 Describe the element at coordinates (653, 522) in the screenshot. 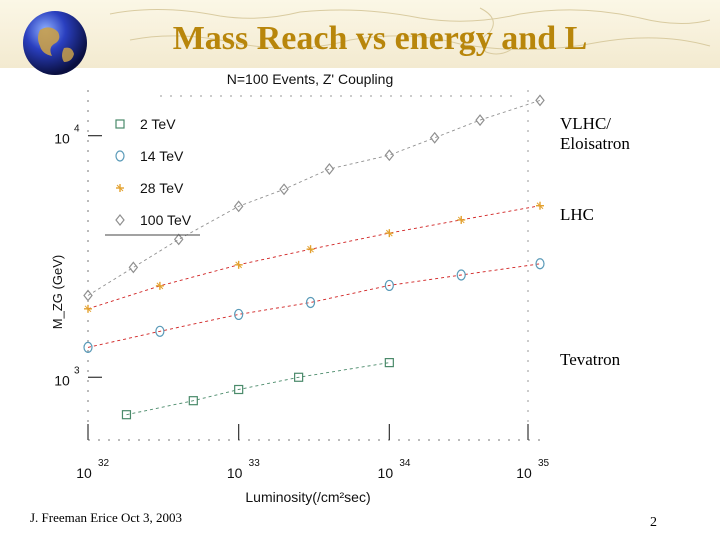

I see `page-number: 2` at that location.